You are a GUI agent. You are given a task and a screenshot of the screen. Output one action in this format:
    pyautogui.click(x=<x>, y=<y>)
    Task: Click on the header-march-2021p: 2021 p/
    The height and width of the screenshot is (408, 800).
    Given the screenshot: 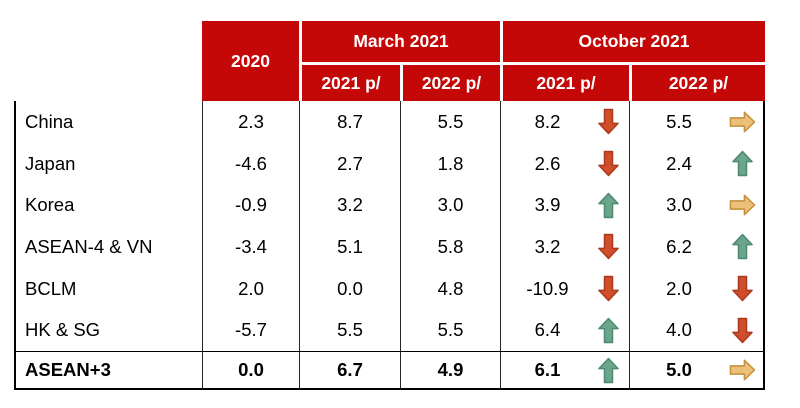 What is the action you would take?
    pyautogui.click(x=349, y=81)
    